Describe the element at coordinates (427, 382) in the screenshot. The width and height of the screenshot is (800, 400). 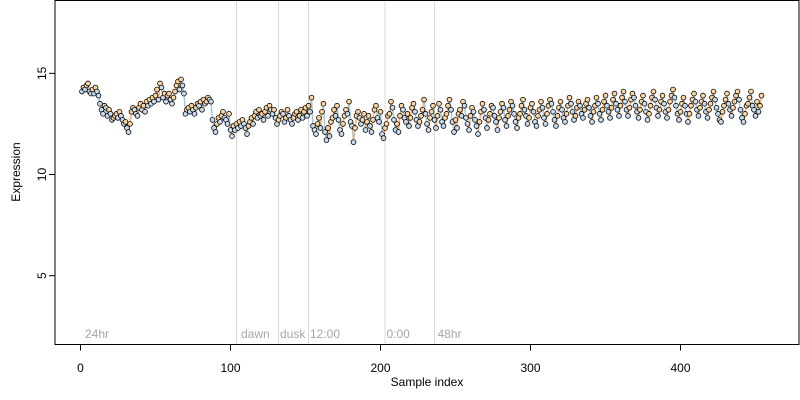
I see `x-axis-title: Sample index` at that location.